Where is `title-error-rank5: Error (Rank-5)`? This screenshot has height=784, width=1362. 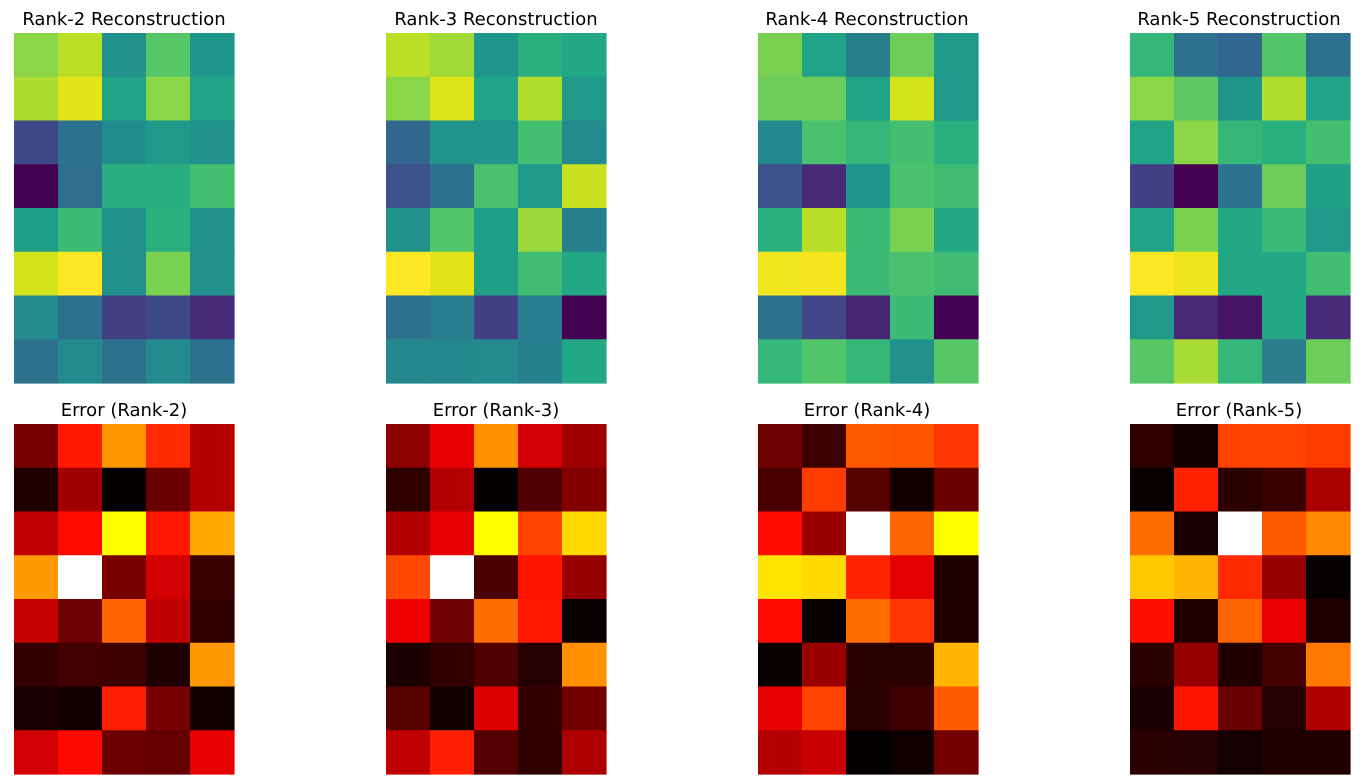 title-error-rank5: Error (Rank-5) is located at coordinates (1239, 410).